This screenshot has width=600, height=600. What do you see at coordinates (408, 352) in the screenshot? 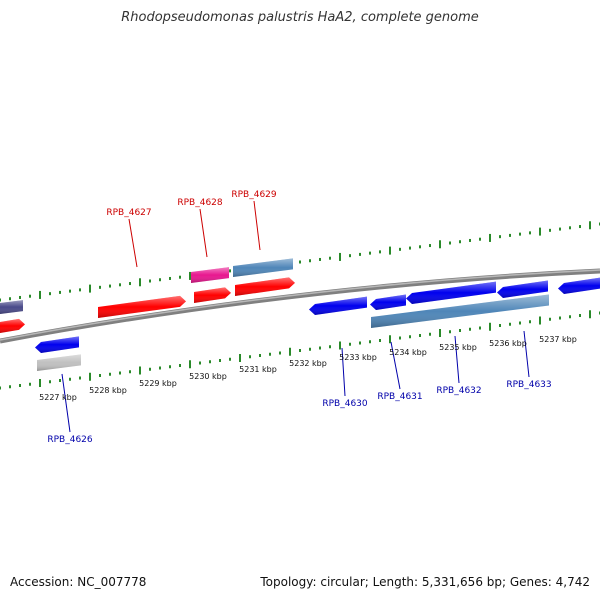
I see `scale-label: 5234 kbp` at bounding box center [408, 352].